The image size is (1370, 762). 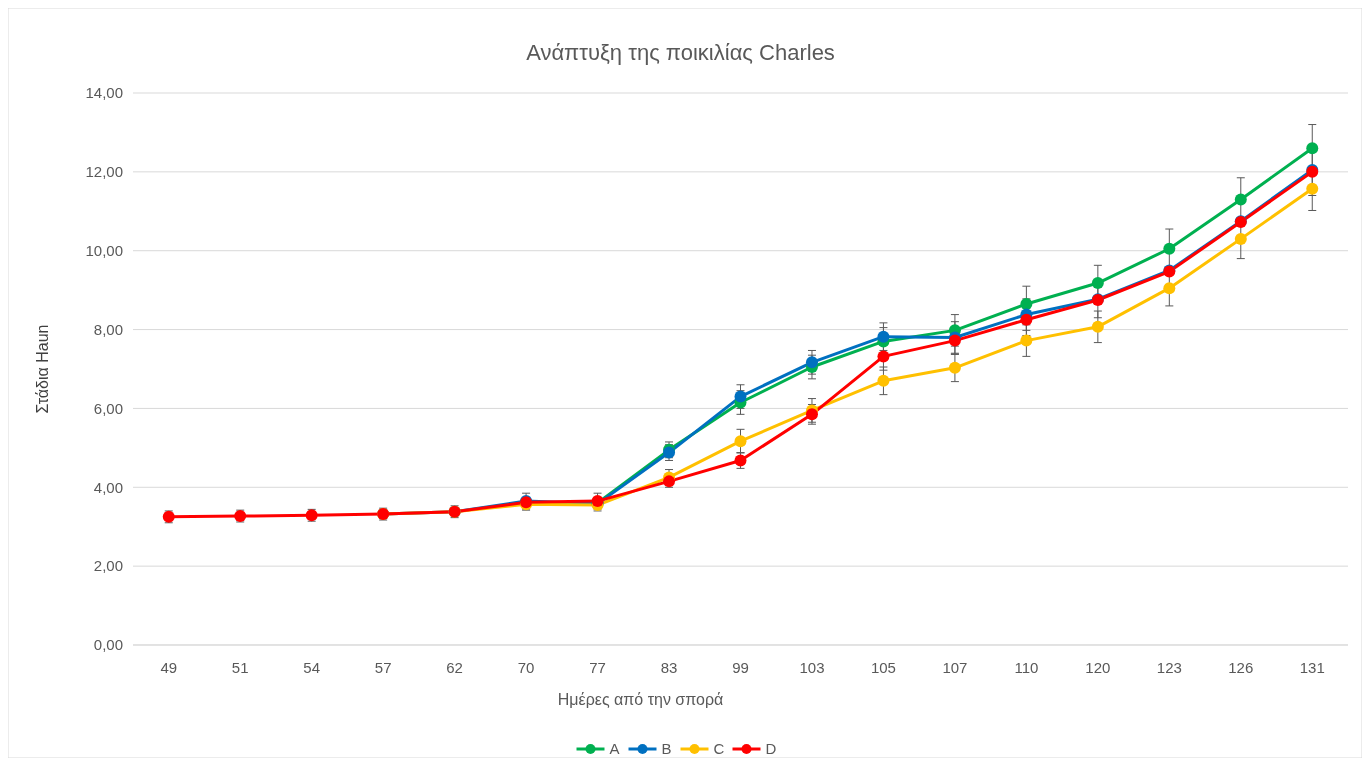 I want to click on x-tick-label: 120, so click(x=1098, y=667).